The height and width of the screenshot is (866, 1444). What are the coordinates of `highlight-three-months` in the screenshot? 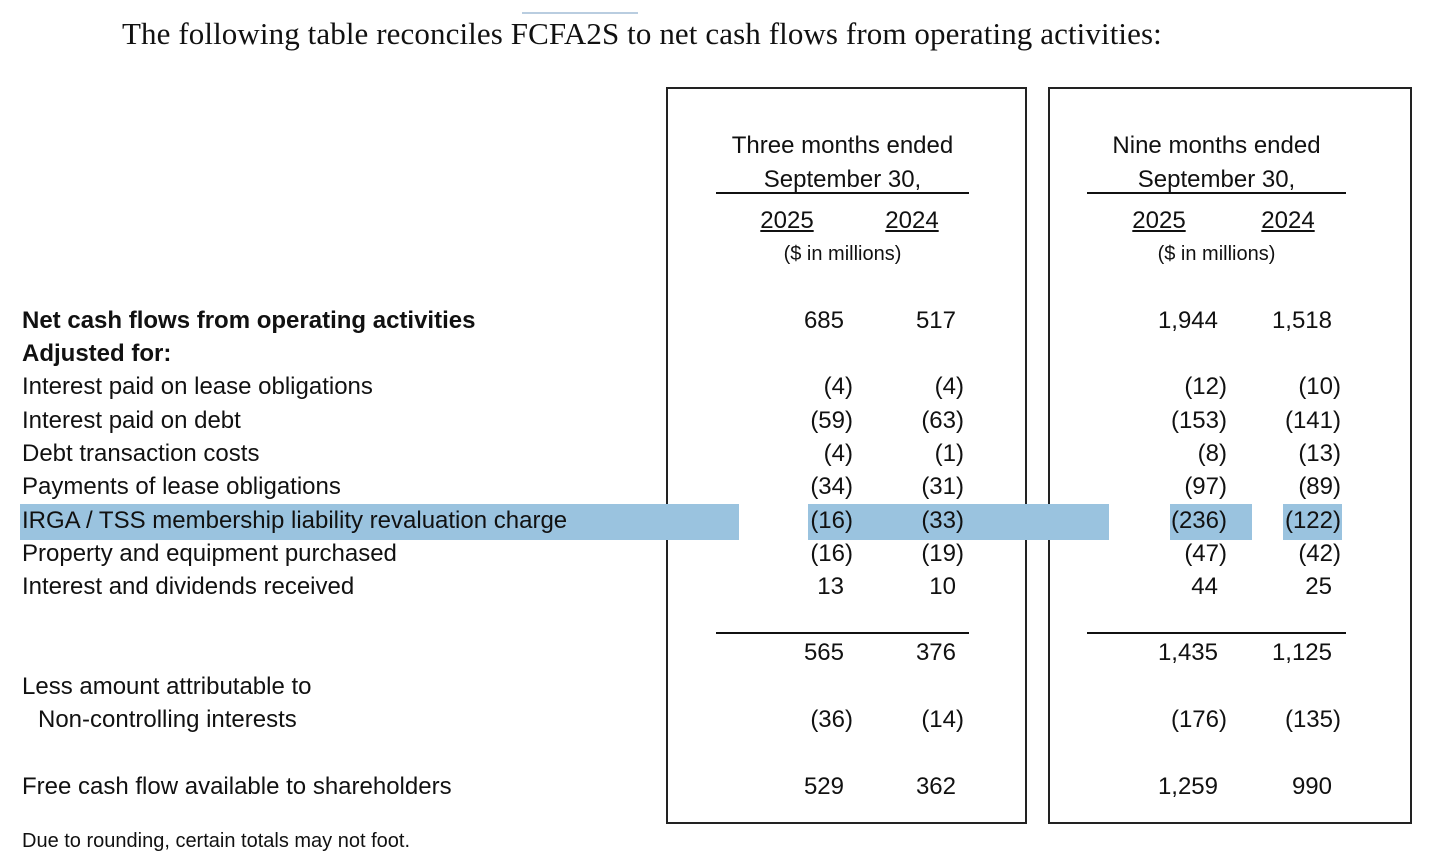 It's located at (958, 522).